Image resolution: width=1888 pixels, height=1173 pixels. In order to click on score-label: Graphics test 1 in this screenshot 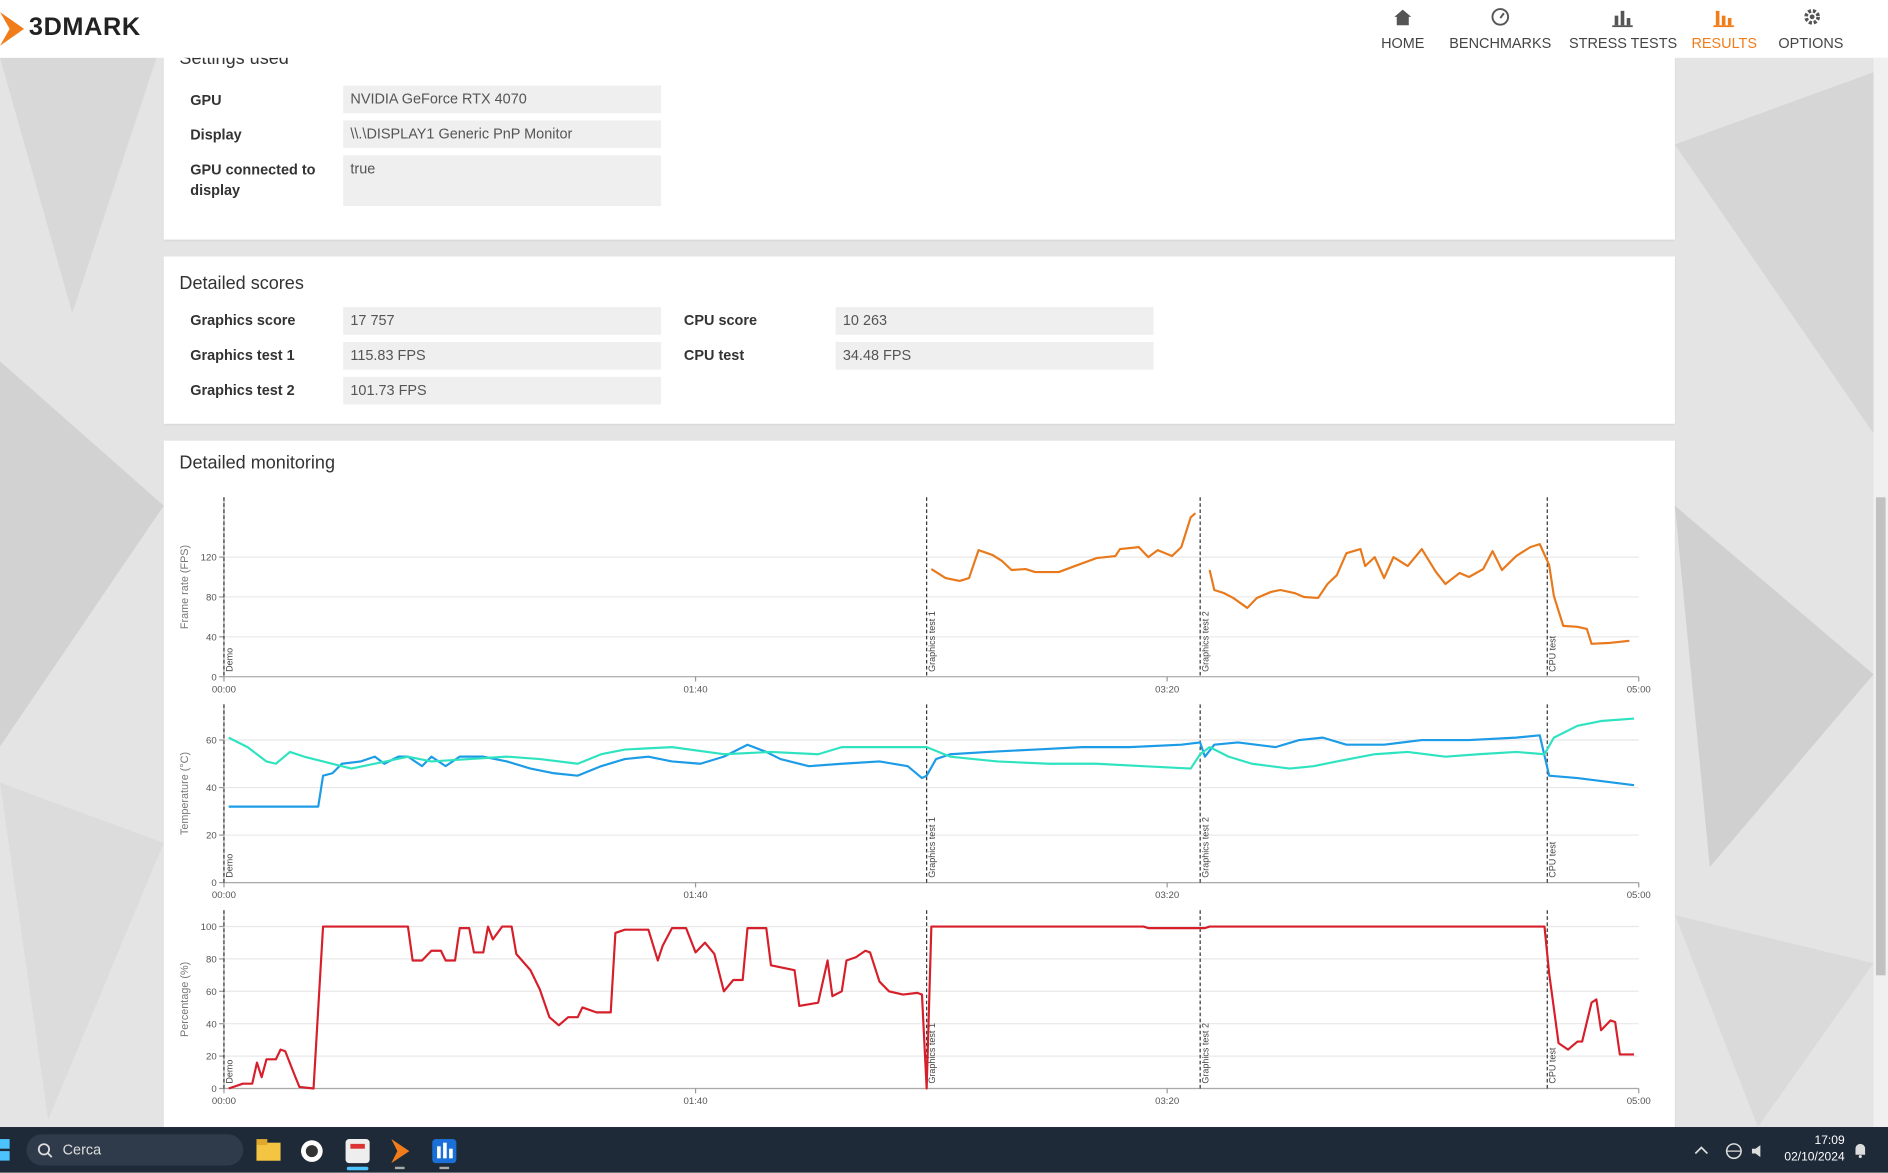, I will do `click(242, 355)`.